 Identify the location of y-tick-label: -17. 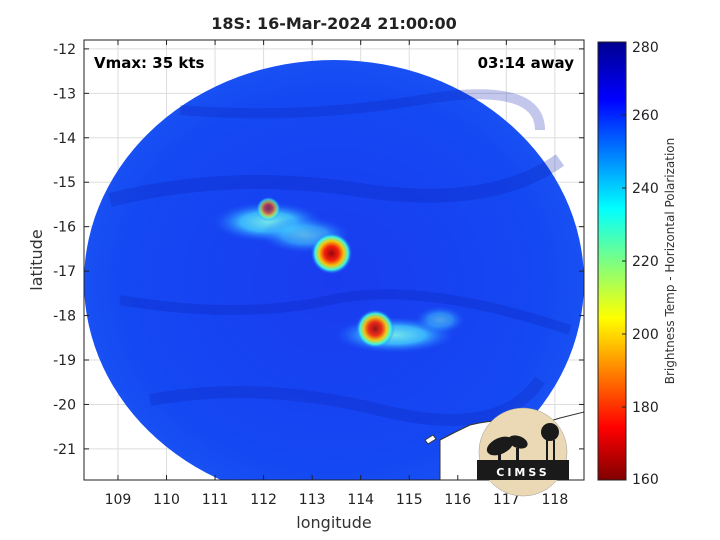
(64, 272).